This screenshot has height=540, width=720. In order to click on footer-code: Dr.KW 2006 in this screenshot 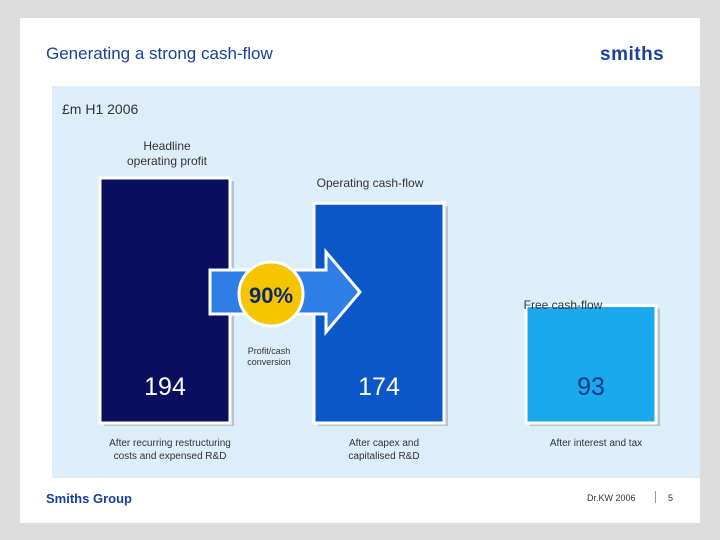, I will do `click(611, 498)`.